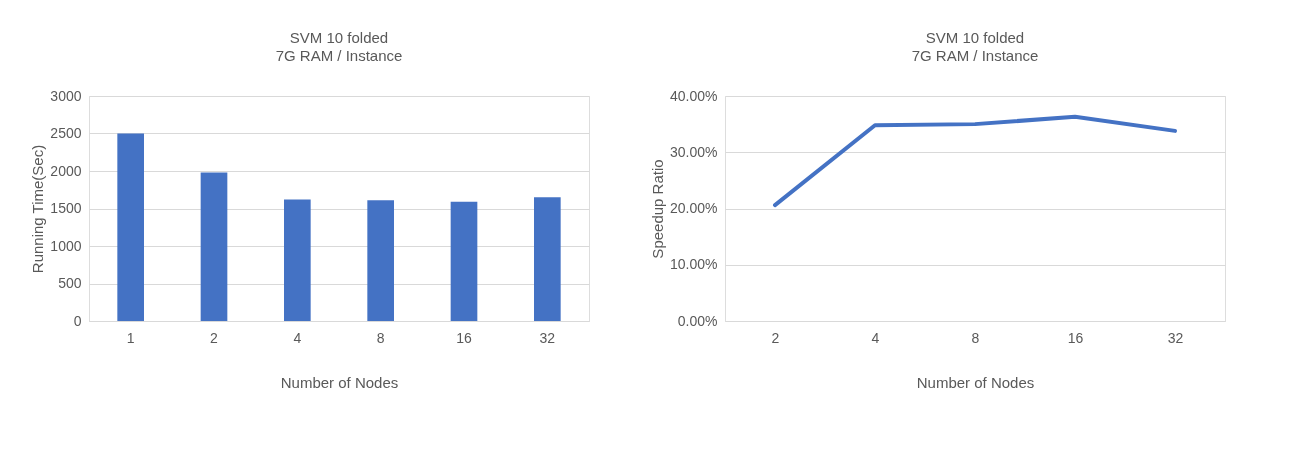 The width and height of the screenshot is (1299, 471). I want to click on y-tick-label: 0.00%, so click(697, 320).